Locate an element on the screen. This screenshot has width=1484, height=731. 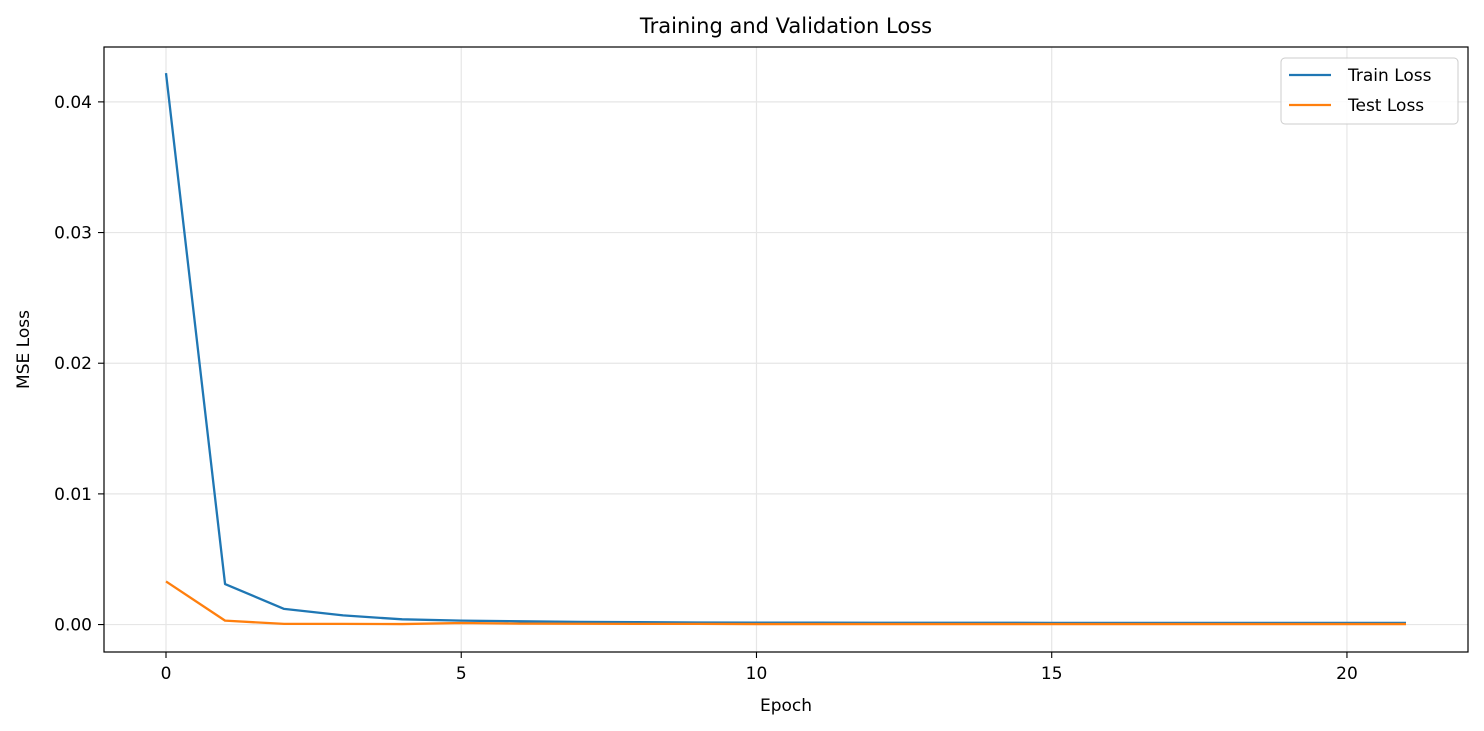
legend: Train Loss Test Loss is located at coordinates (1369, 91).